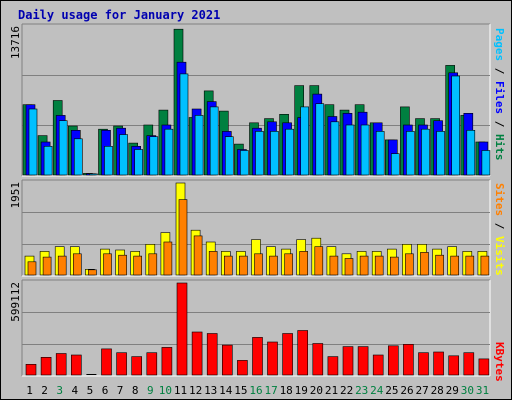 The width and height of the screenshot is (512, 400). What do you see at coordinates (90, 390) in the screenshot?
I see `day-tick-label: 5` at bounding box center [90, 390].